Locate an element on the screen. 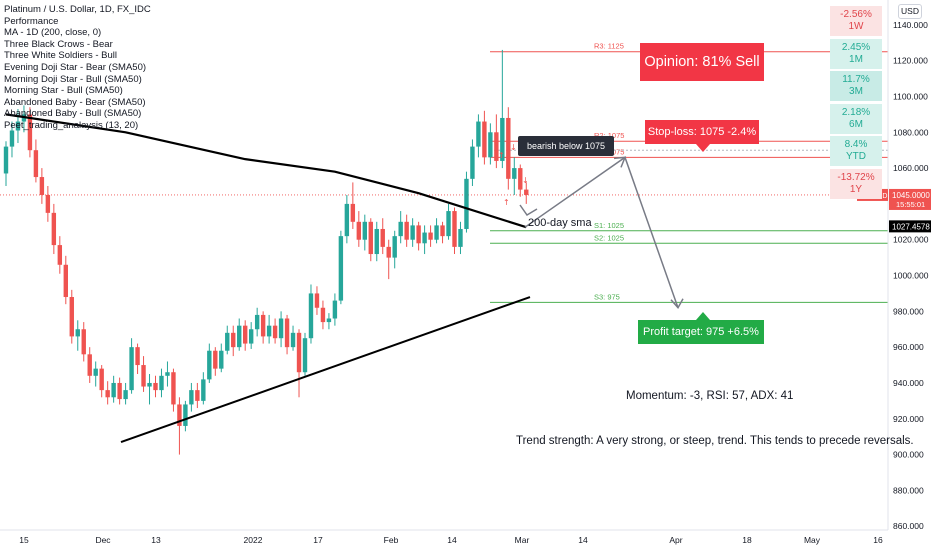  x-tick-label: May is located at coordinates (812, 540).